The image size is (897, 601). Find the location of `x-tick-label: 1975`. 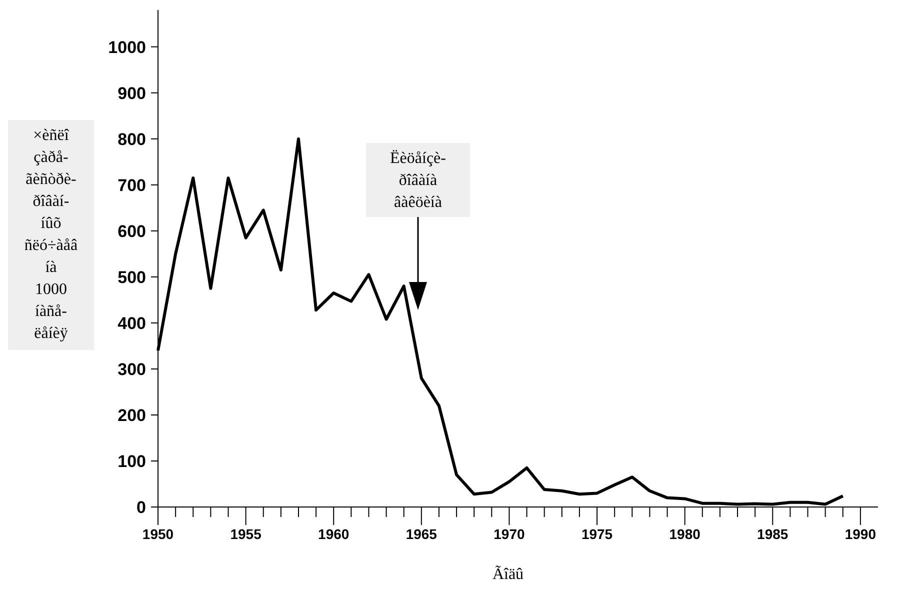

x-tick-label: 1975 is located at coordinates (597, 534).